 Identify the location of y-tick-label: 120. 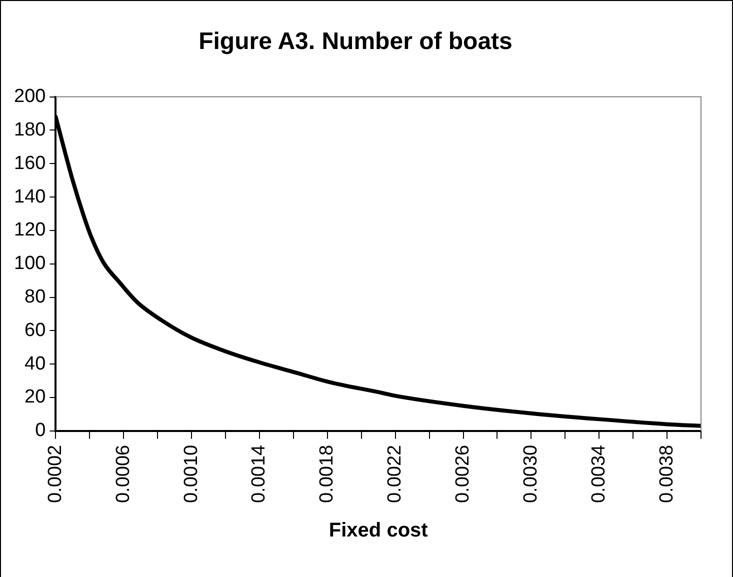
(30, 230).